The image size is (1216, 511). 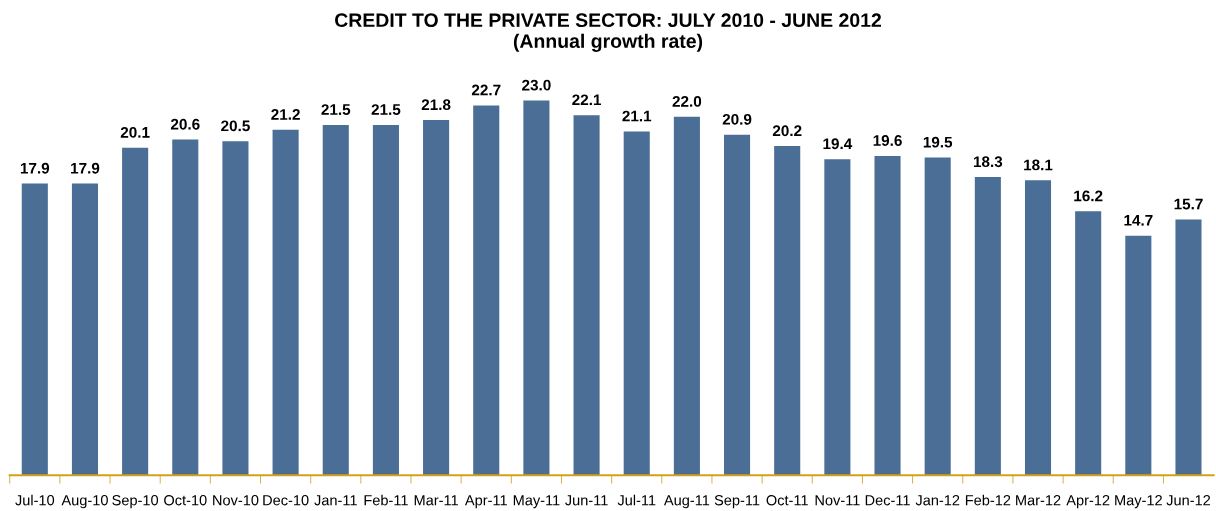 I want to click on x-tick-label: Nov-10, so click(x=236, y=500).